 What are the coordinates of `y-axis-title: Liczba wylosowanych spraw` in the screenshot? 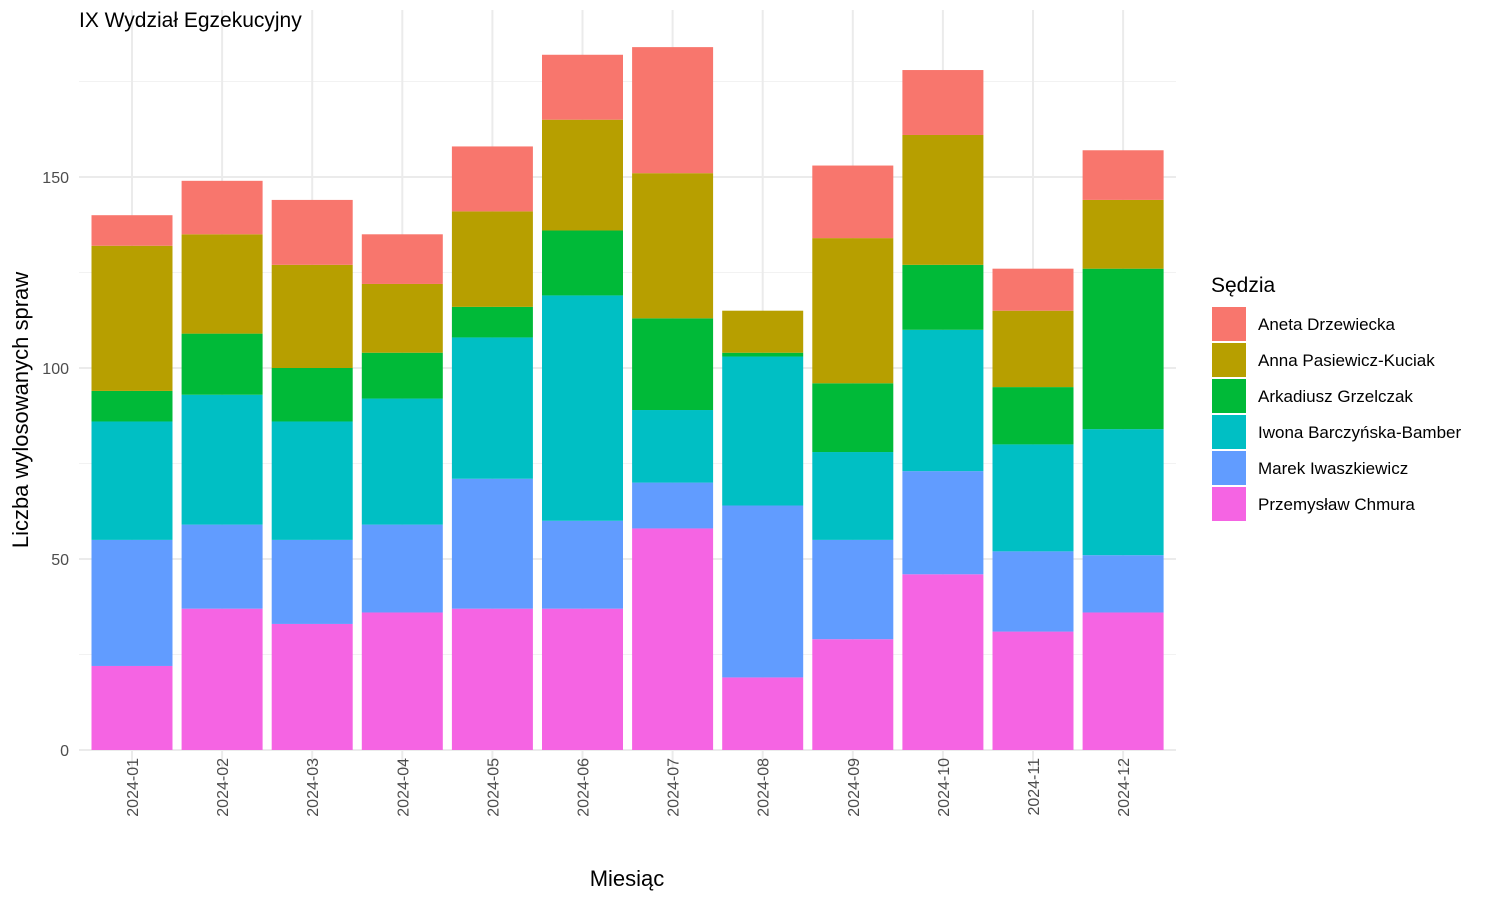 It's located at (20, 410).